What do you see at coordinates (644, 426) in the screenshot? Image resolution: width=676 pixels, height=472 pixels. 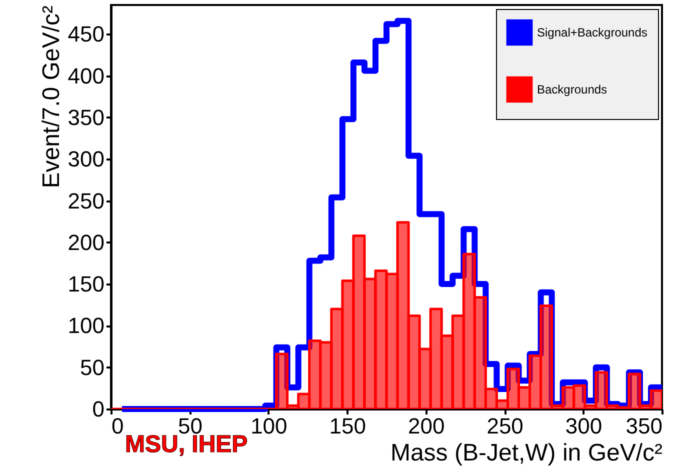 I see `x-tick-label: 350` at bounding box center [644, 426].